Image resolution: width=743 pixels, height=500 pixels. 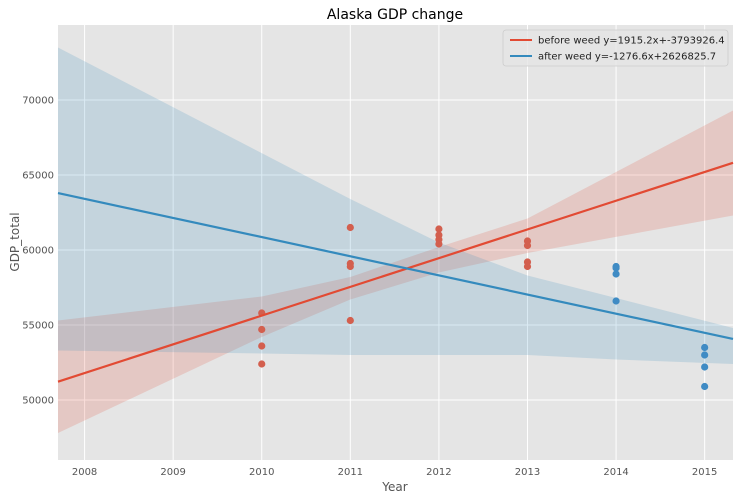 I want to click on y-tick-labels: 50000 55000 60000 65000 70000, so click(x=38, y=251).